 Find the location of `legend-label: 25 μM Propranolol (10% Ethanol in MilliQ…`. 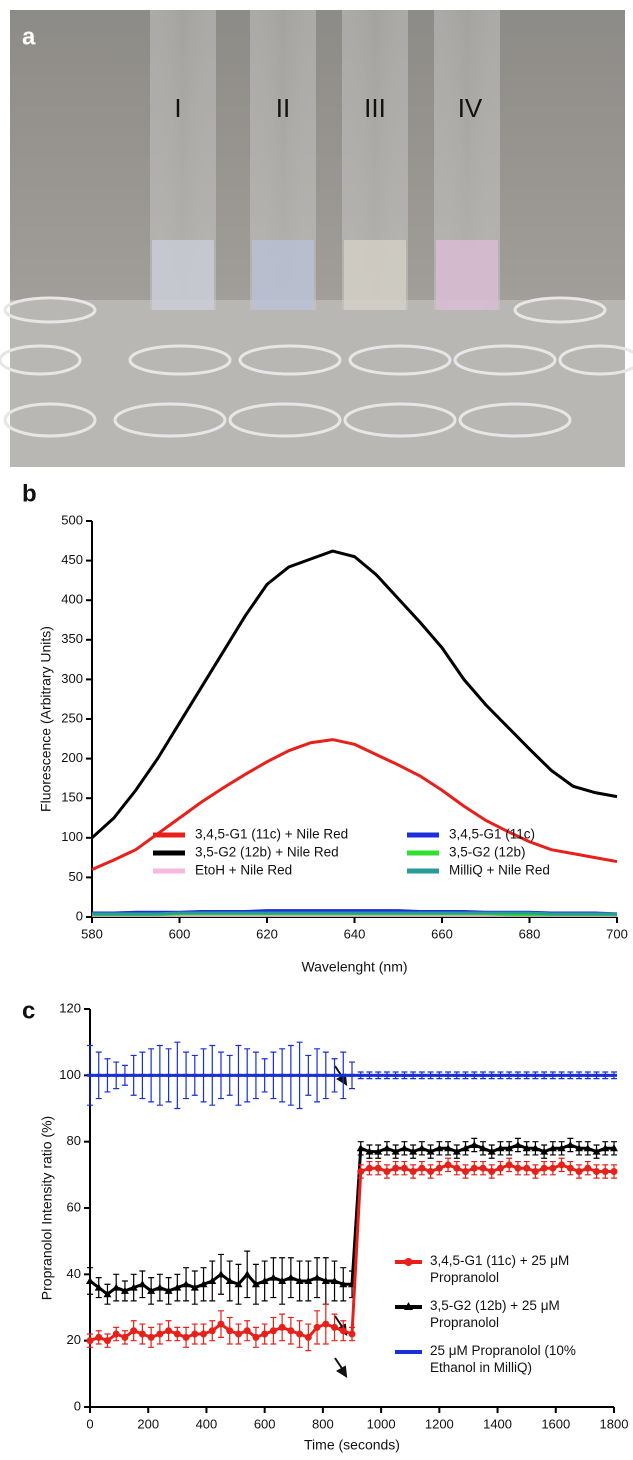

legend-label: 25 μM Propranolol (10% Ethanol in MilliQ… is located at coordinates (503, 1359).